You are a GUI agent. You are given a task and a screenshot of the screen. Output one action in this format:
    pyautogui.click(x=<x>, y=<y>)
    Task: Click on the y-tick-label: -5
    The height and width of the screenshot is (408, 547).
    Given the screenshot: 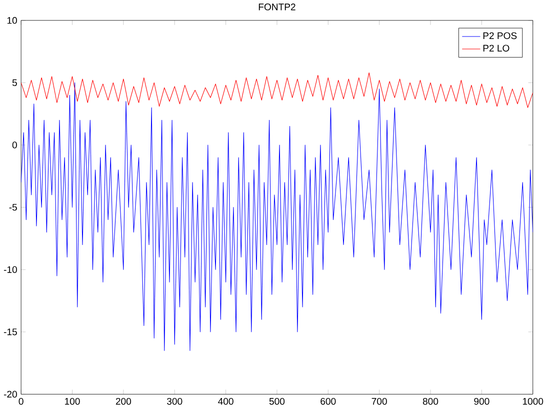 What is the action you would take?
    pyautogui.click(x=13, y=207)
    